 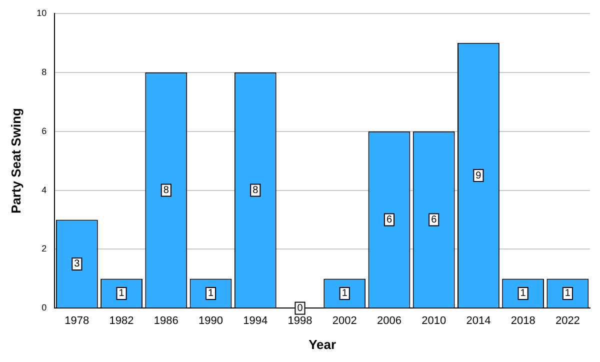 I want to click on x-tick-label: 1990, so click(x=211, y=320).